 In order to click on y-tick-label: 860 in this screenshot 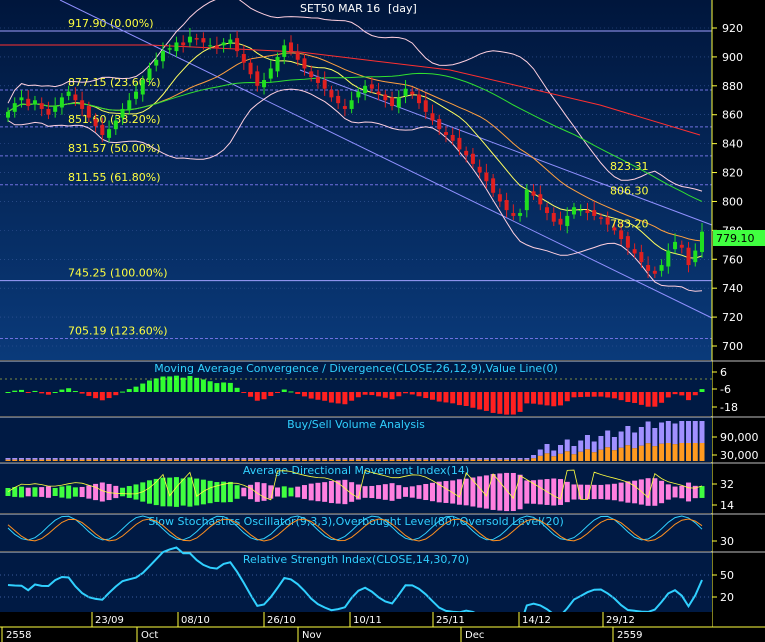, I will do `click(732, 115)`.